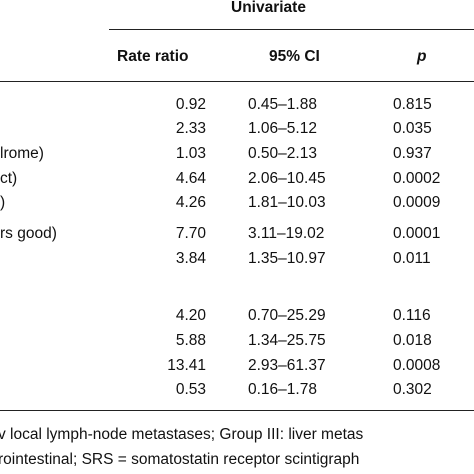 This screenshot has height=474, width=474. What do you see at coordinates (412, 389) in the screenshot?
I see `p-value-cell: 0.302` at bounding box center [412, 389].